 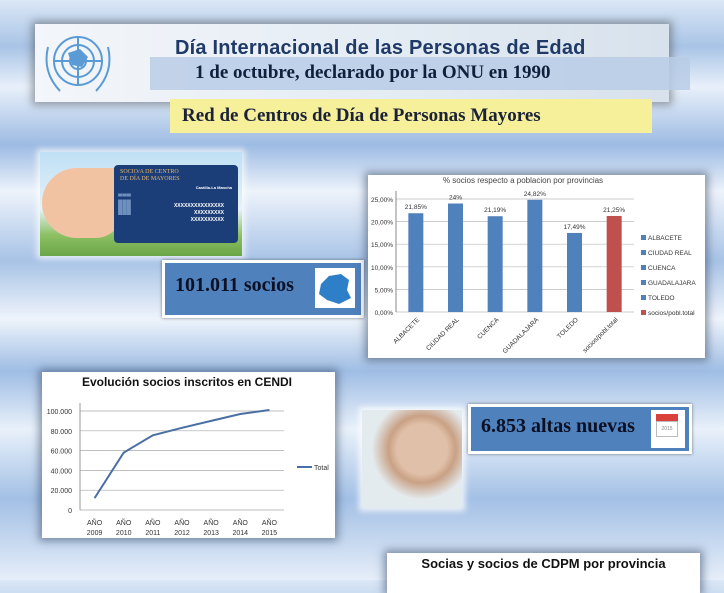 I want to click on socios-count: 101.011 socios, so click(x=234, y=285).